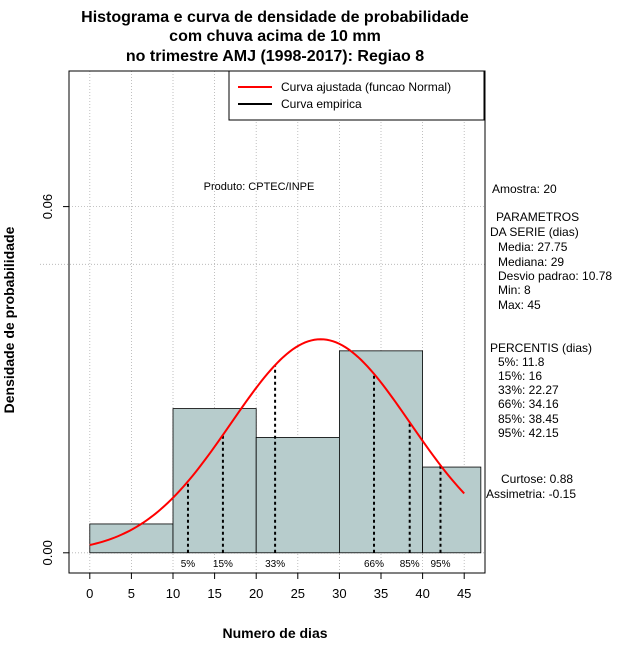 Image resolution: width=640 pixels, height=660 pixels. Describe the element at coordinates (275, 56) in the screenshot. I see `chart-title-line-3: no trimestre AMJ (1998-2017): Regiao 8` at that location.